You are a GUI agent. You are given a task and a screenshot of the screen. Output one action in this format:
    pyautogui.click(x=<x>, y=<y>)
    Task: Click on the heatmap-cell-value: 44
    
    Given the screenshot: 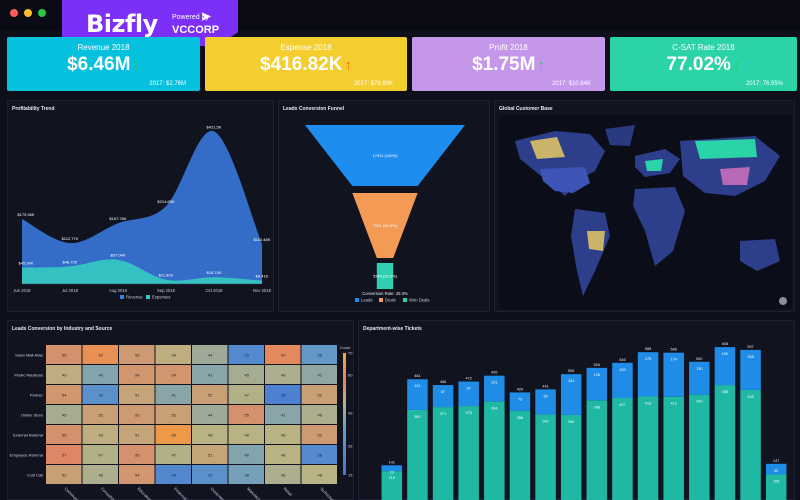 What is the action you would take?
    pyautogui.click(x=210, y=415)
    